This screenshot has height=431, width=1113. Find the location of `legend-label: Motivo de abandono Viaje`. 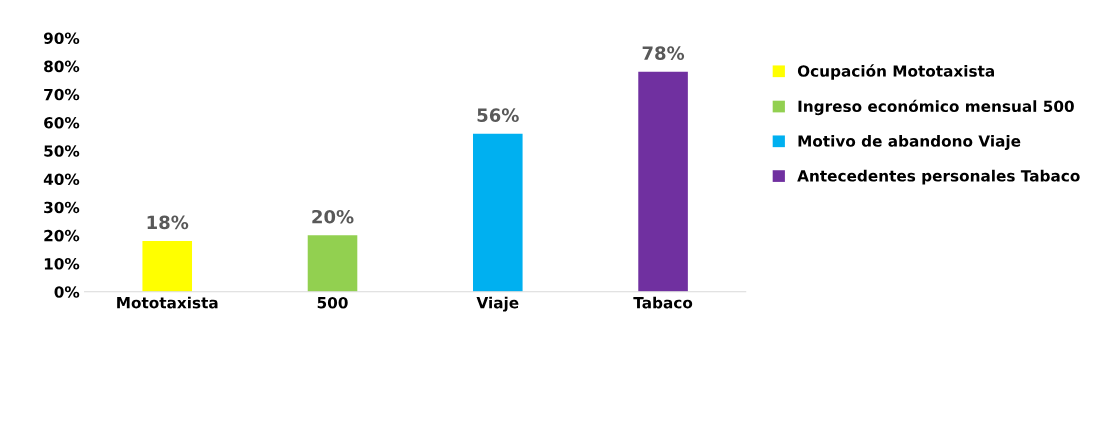

legend-label: Motivo de abandono Viaje is located at coordinates (909, 142).